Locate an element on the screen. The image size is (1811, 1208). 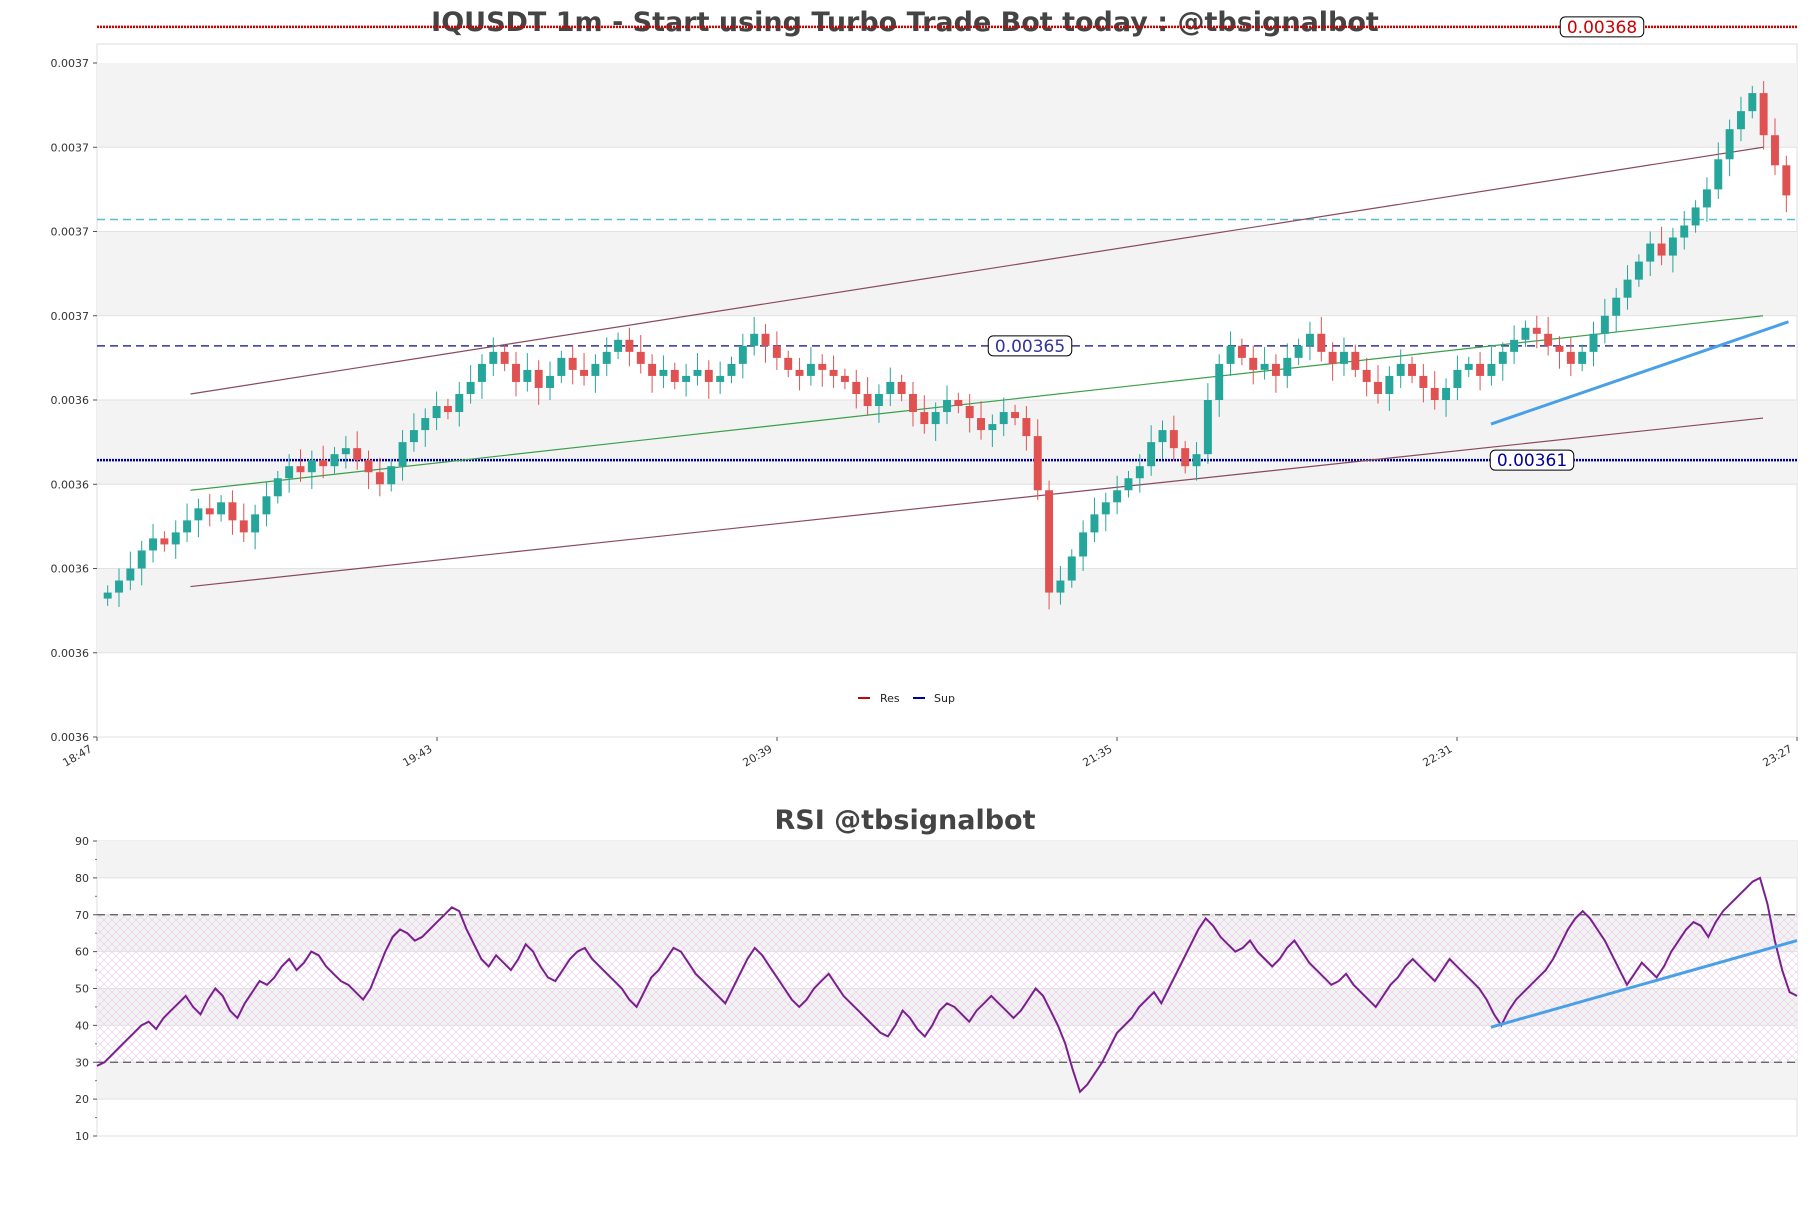
price-legend: Res Sup is located at coordinates (906, 698).